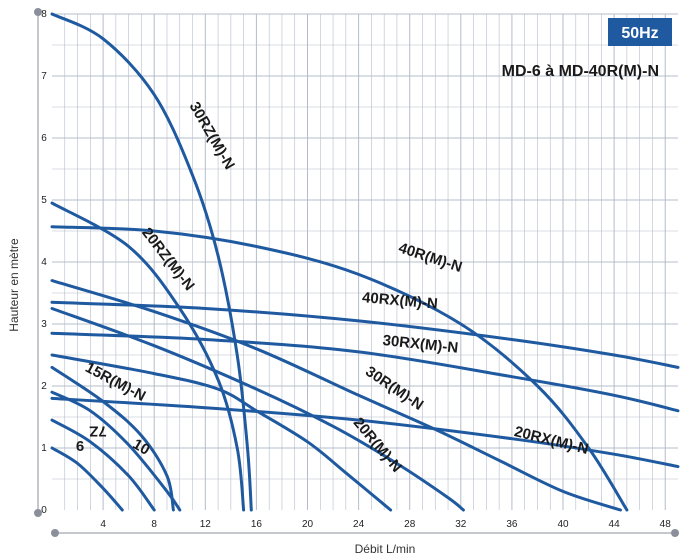  What do you see at coordinates (257, 524) in the screenshot?
I see `x-tick-label: 16` at bounding box center [257, 524].